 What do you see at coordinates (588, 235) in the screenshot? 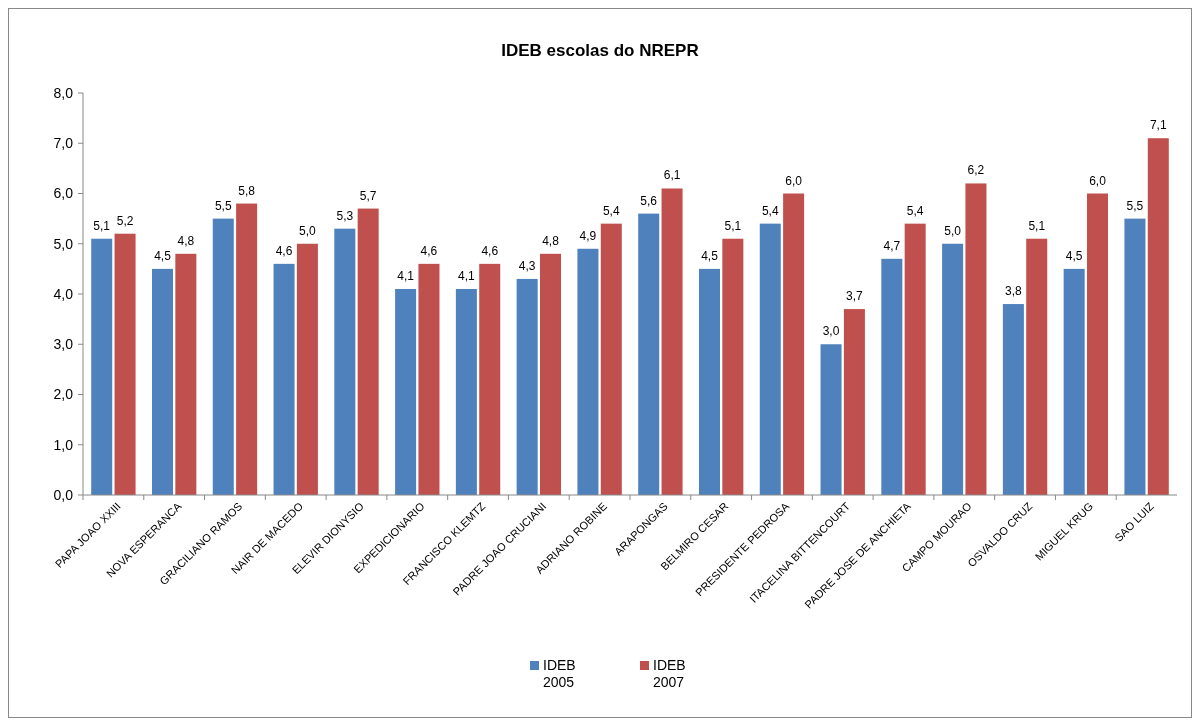
I see `data-label: 4,9` at bounding box center [588, 235].